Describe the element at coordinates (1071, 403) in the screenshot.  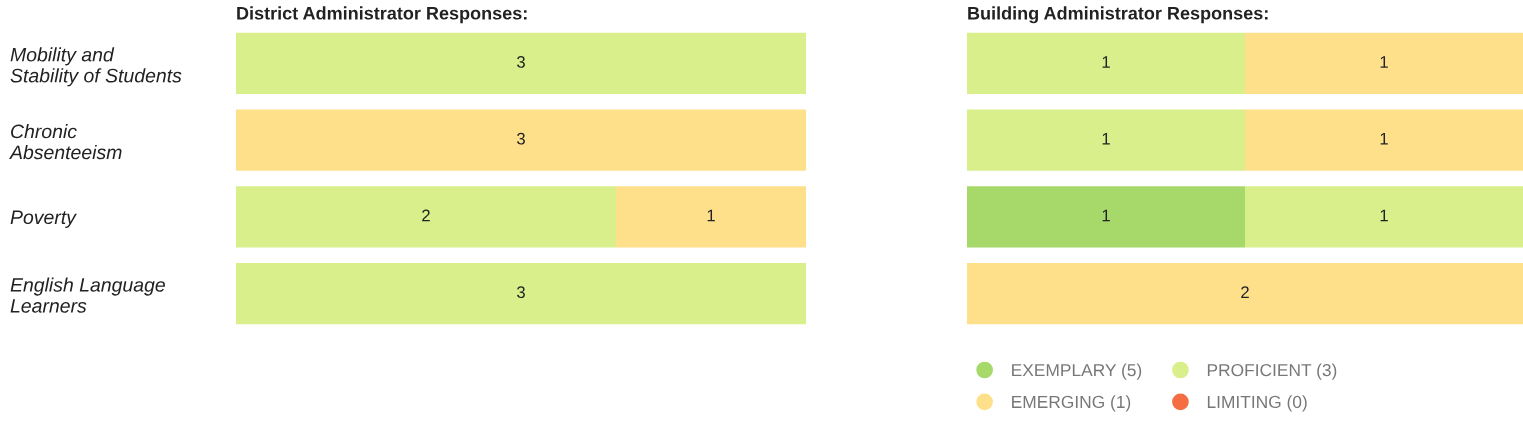
I see `legend-label: EMERGING (1)` at that location.